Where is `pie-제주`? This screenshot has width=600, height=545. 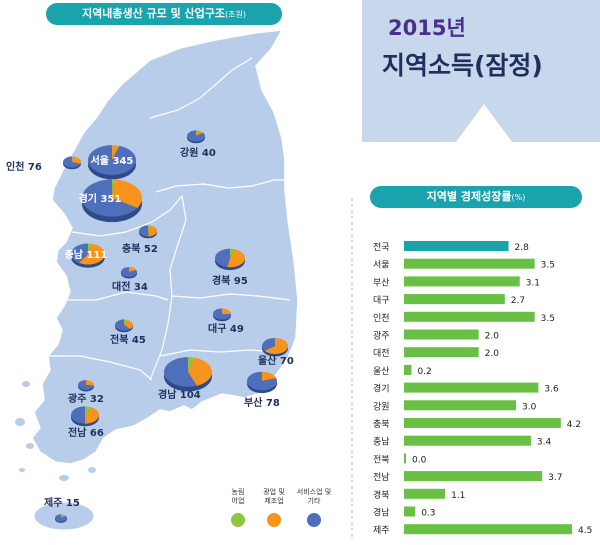 pie-제주 is located at coordinates (61, 518).